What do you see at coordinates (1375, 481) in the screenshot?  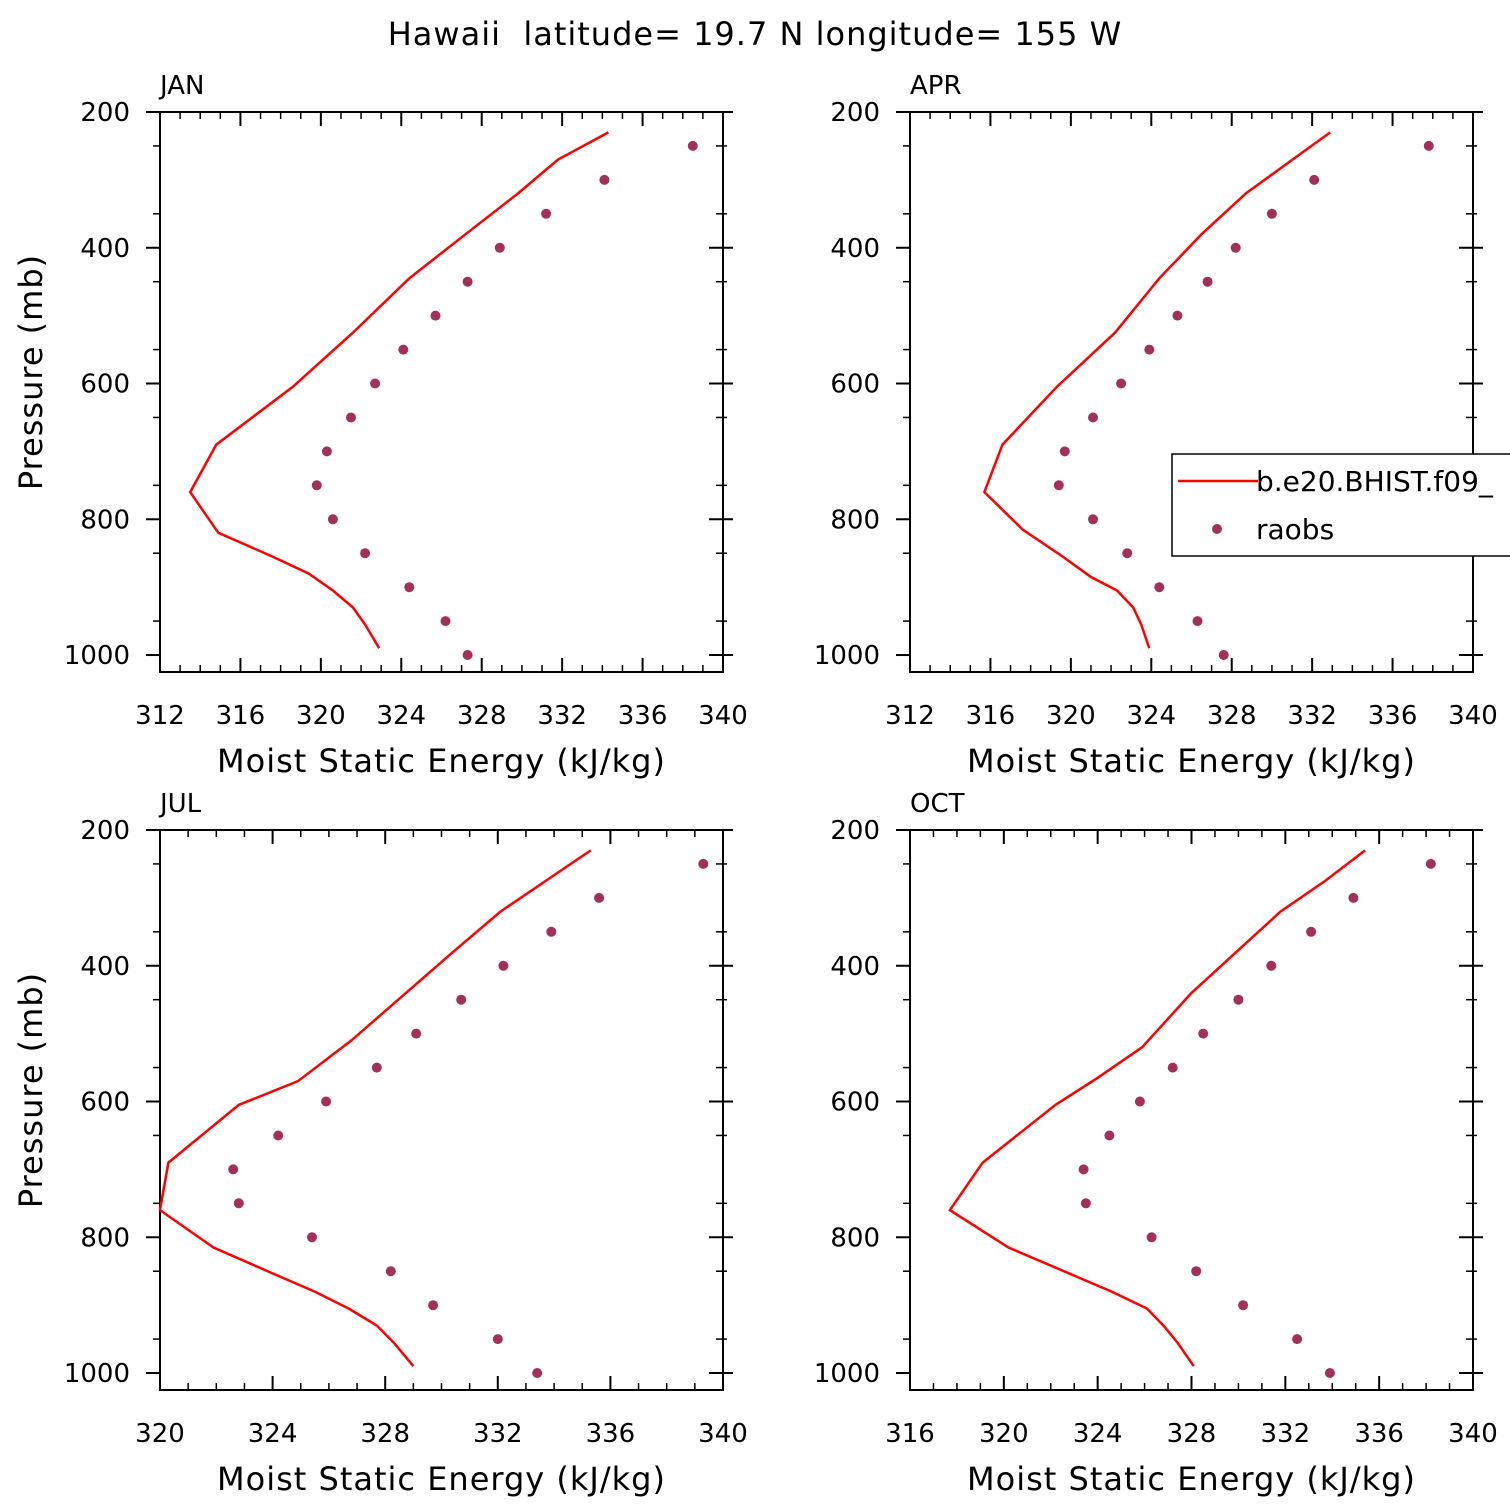 I see `legend-model-label: b.e20.BHIST.f09_` at bounding box center [1375, 481].